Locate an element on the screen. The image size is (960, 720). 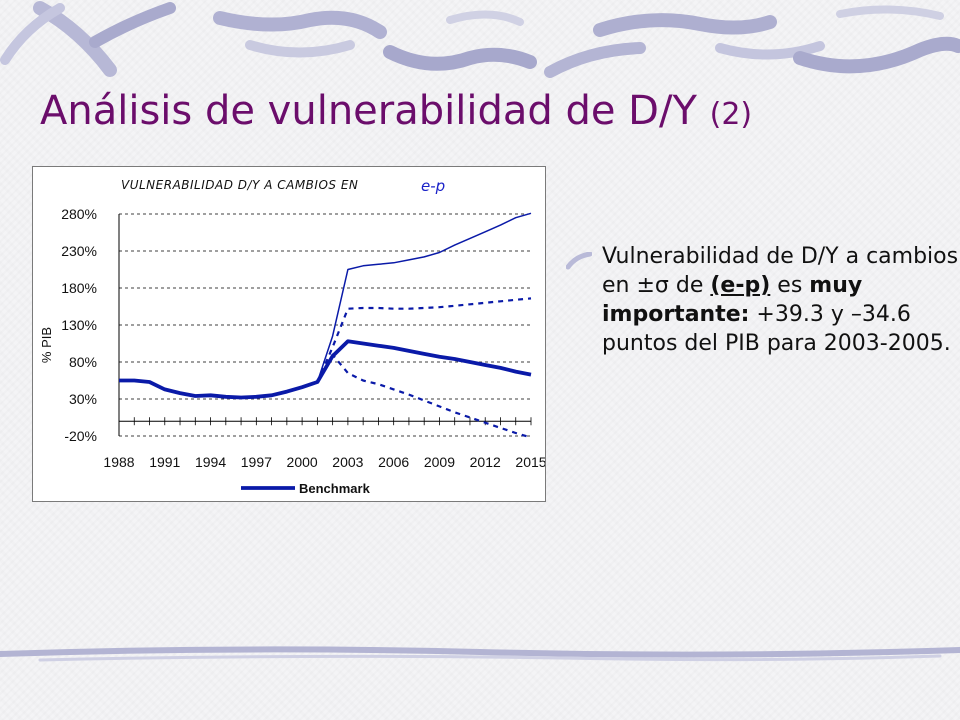
x-tick-label: 2015 is located at coordinates (530, 462).